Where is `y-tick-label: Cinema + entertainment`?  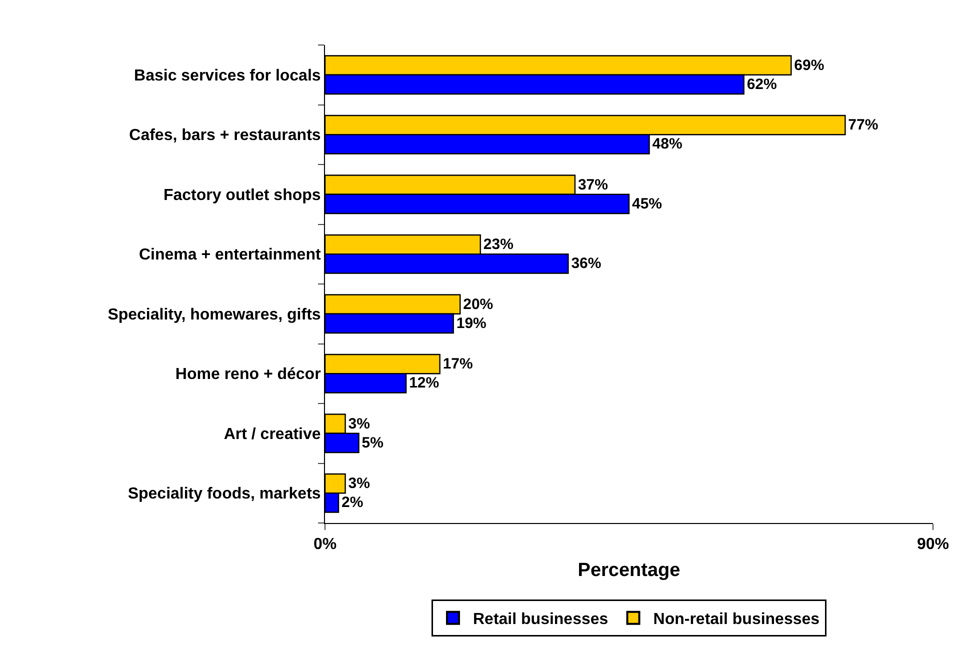 y-tick-label: Cinema + entertainment is located at coordinates (230, 255).